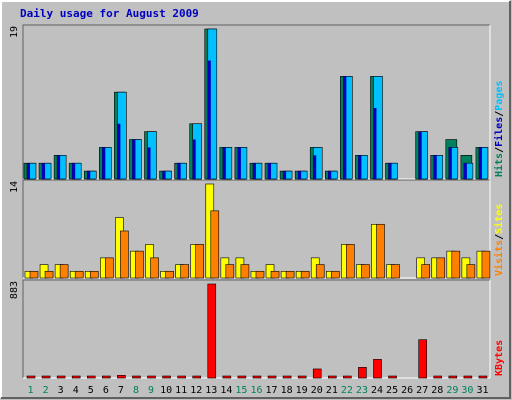 This screenshot has width=512, height=400. I want to click on x-tick-day-11: 11, so click(181, 390).